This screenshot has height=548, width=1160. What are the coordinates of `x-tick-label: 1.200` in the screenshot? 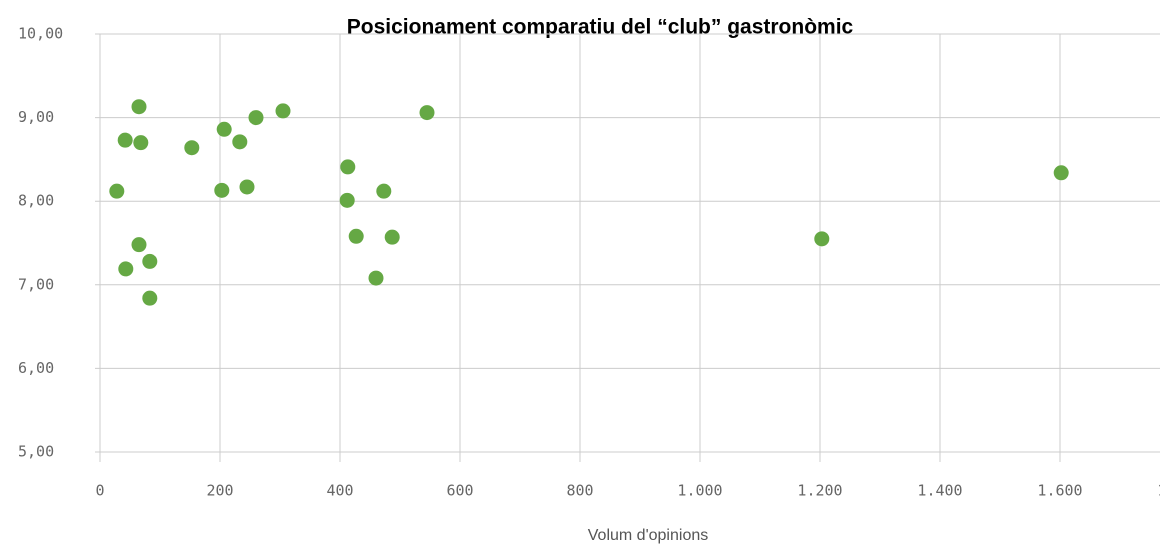 It's located at (819, 491).